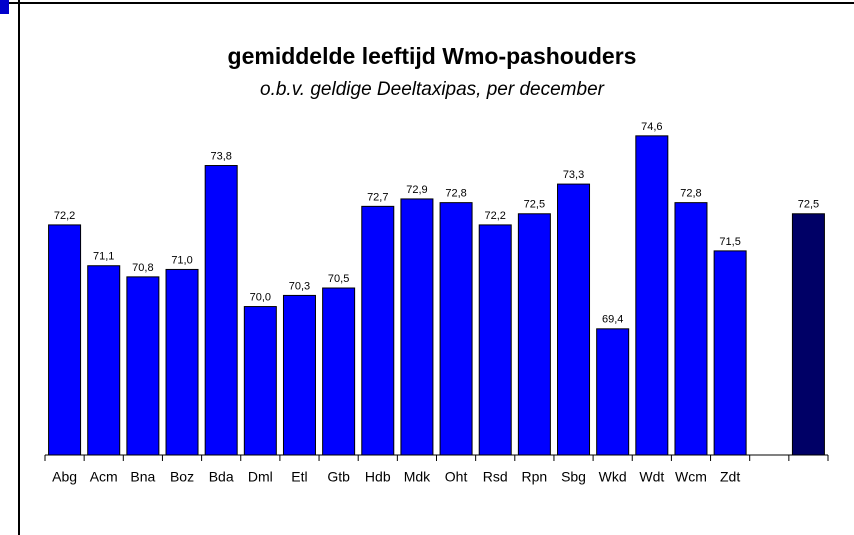 This screenshot has width=854, height=535. I want to click on value-label: 70,8, so click(142, 268).